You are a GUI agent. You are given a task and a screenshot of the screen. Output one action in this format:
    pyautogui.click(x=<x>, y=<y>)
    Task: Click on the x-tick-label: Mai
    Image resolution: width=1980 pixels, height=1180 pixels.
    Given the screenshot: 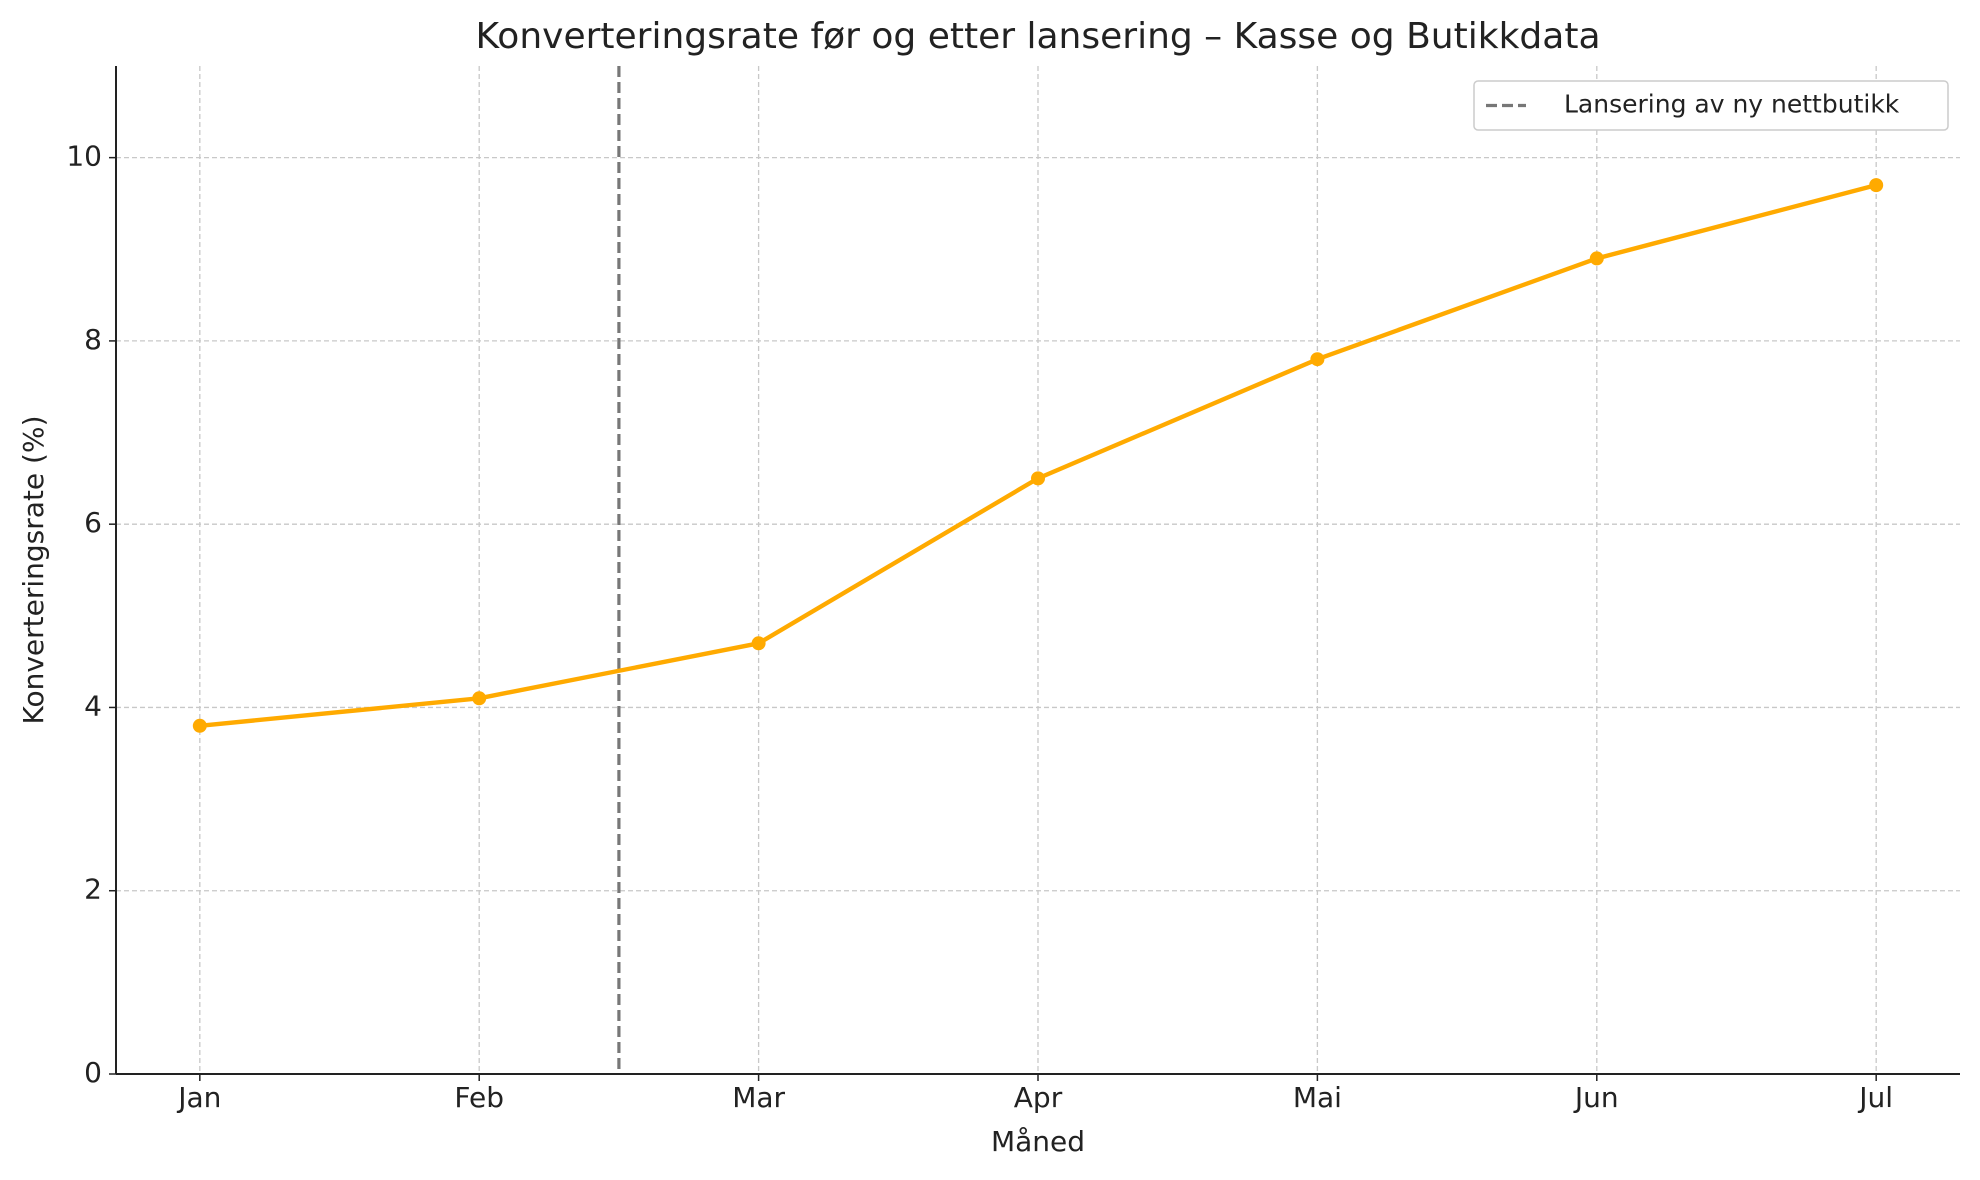 What is the action you would take?
    pyautogui.click(x=1317, y=1097)
    